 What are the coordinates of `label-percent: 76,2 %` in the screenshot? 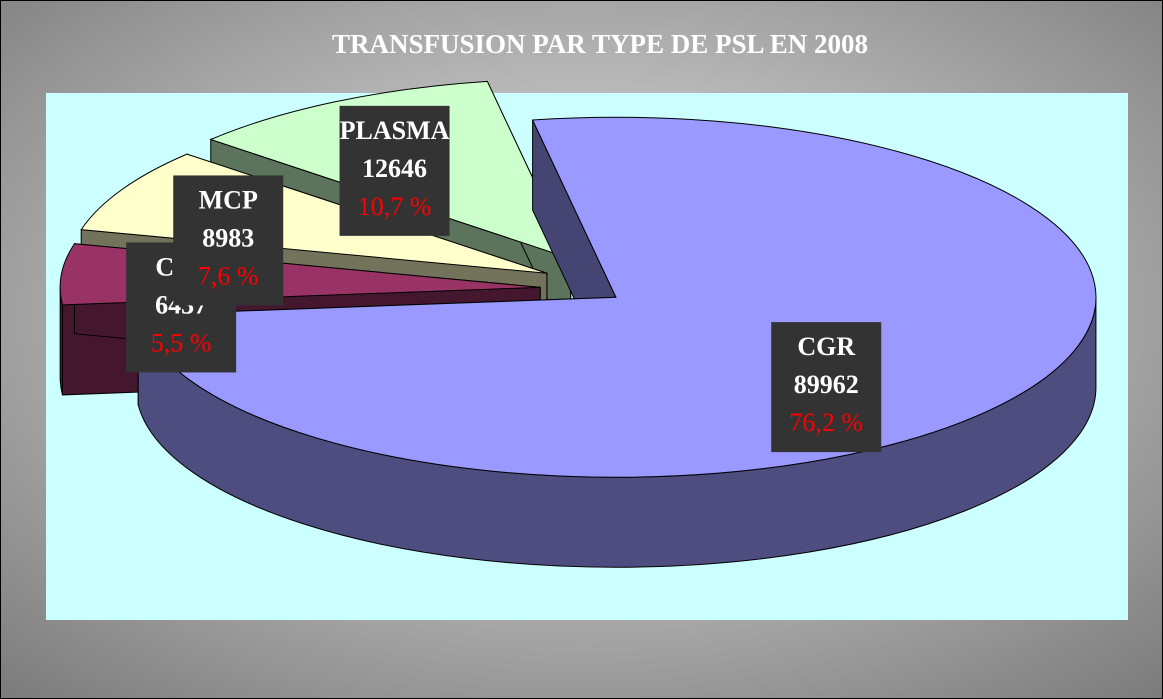 It's located at (826, 422).